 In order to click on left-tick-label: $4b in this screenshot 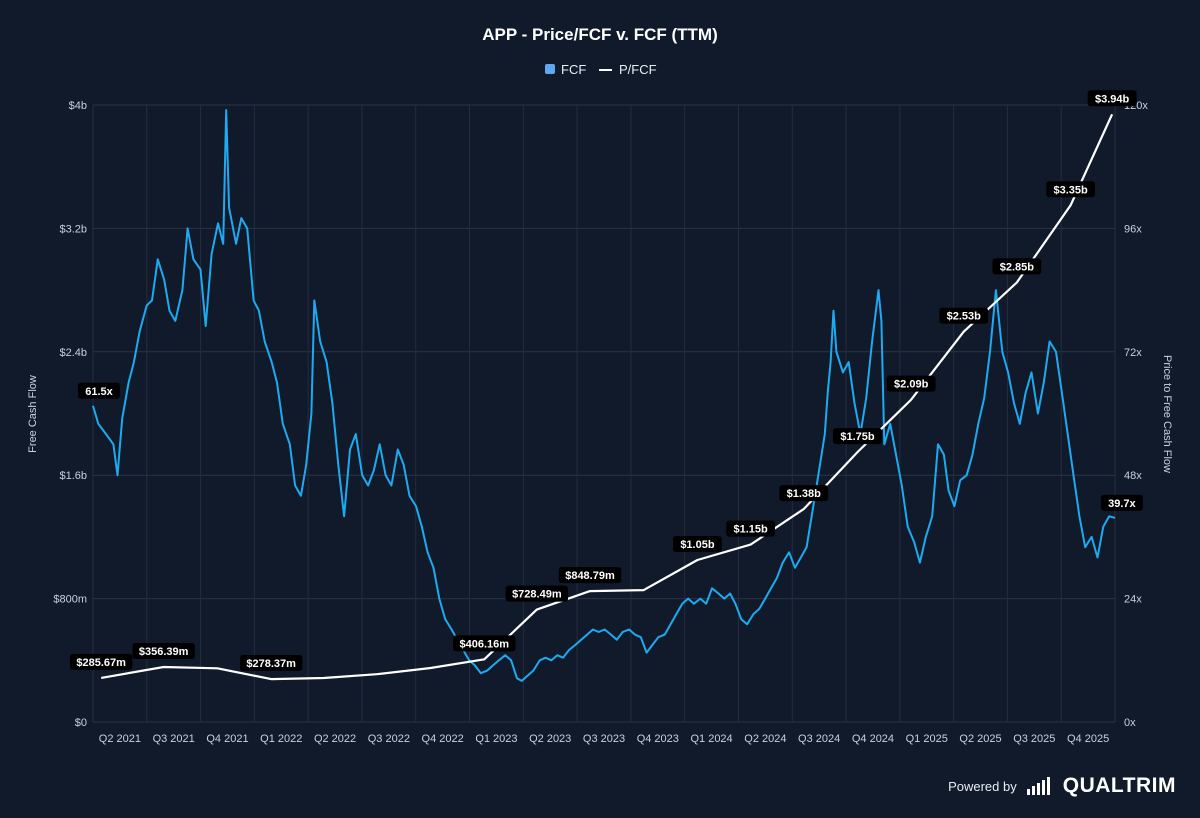, I will do `click(78, 106)`.